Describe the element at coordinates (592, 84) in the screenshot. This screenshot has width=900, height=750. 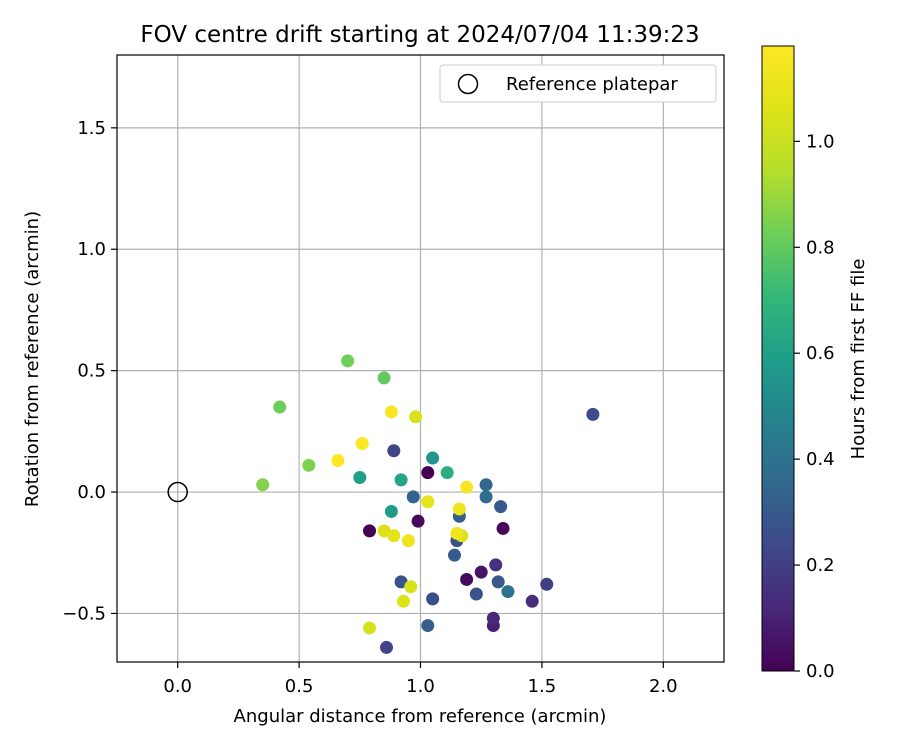
I see `legend-label-reference: Reference platepar` at that location.